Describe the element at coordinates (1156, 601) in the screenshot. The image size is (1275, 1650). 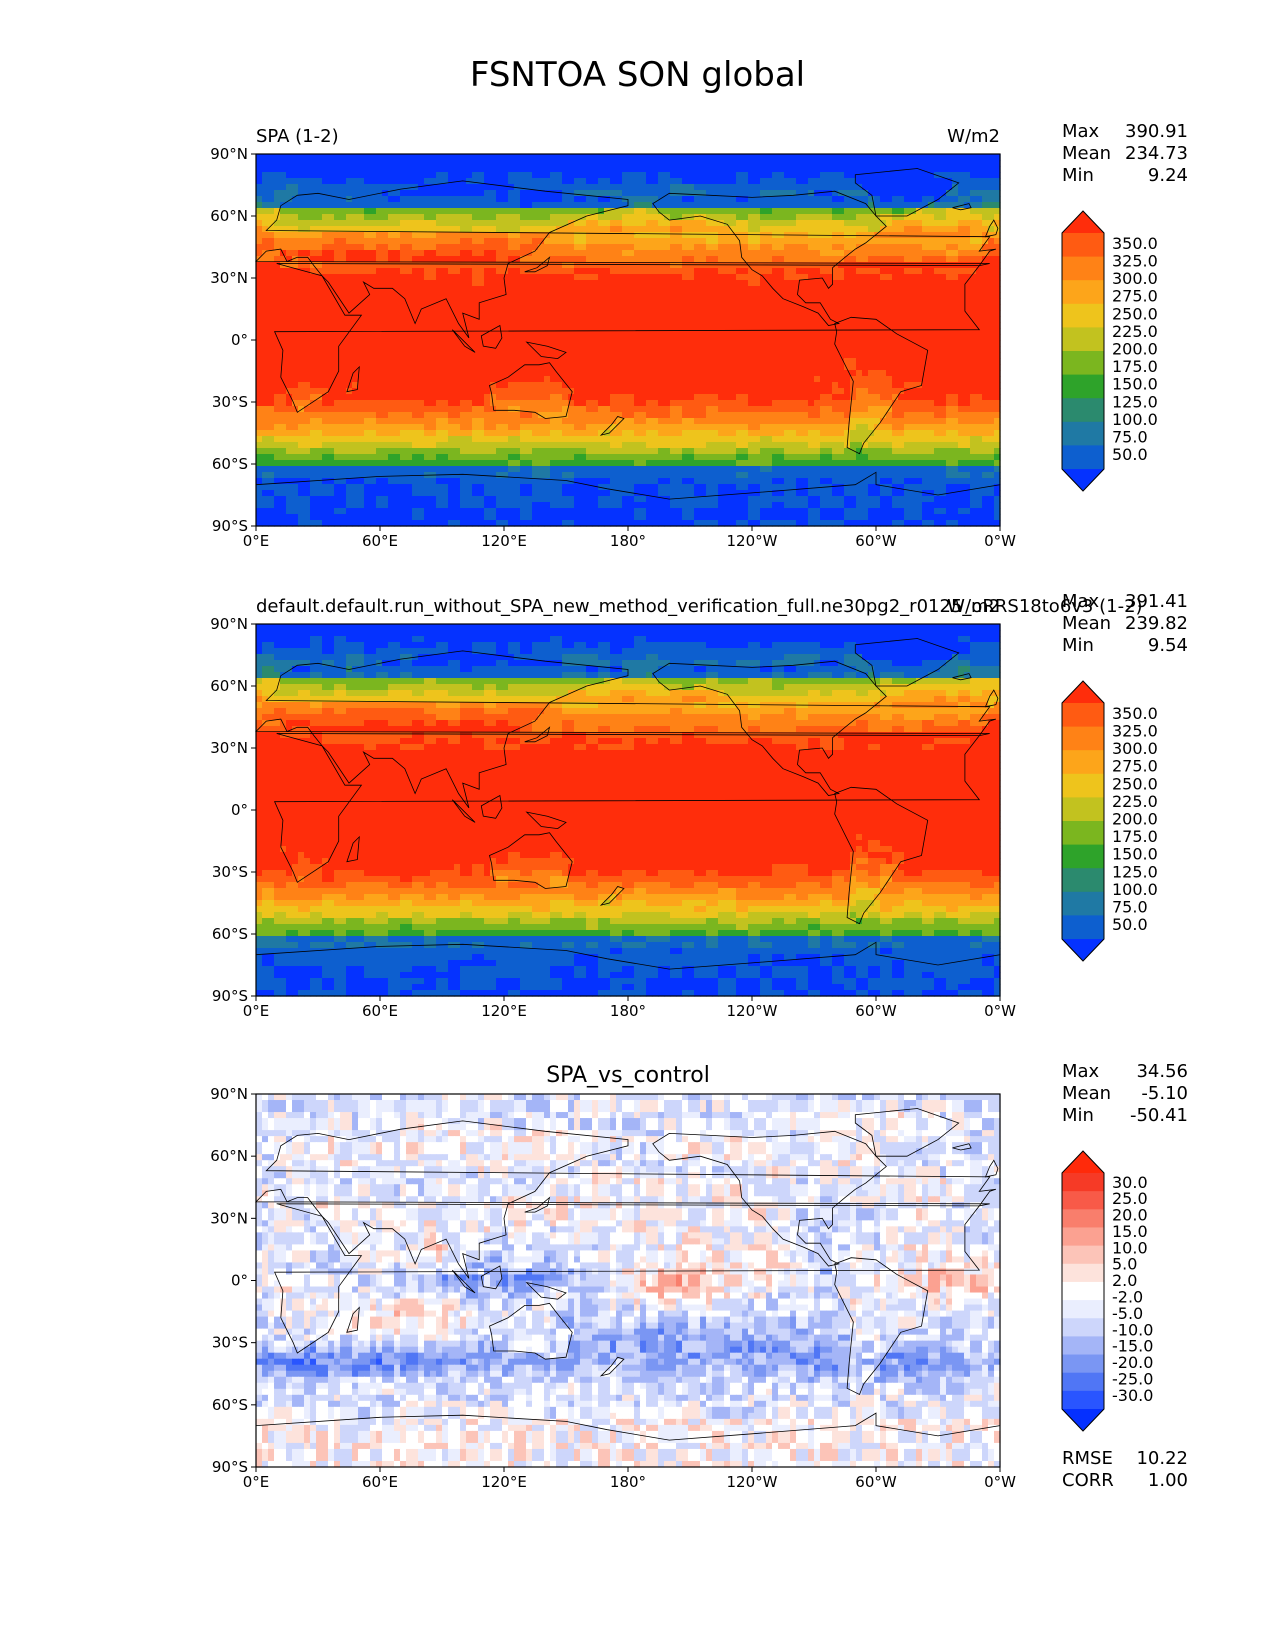
I see `stat-value: 391.41` at that location.